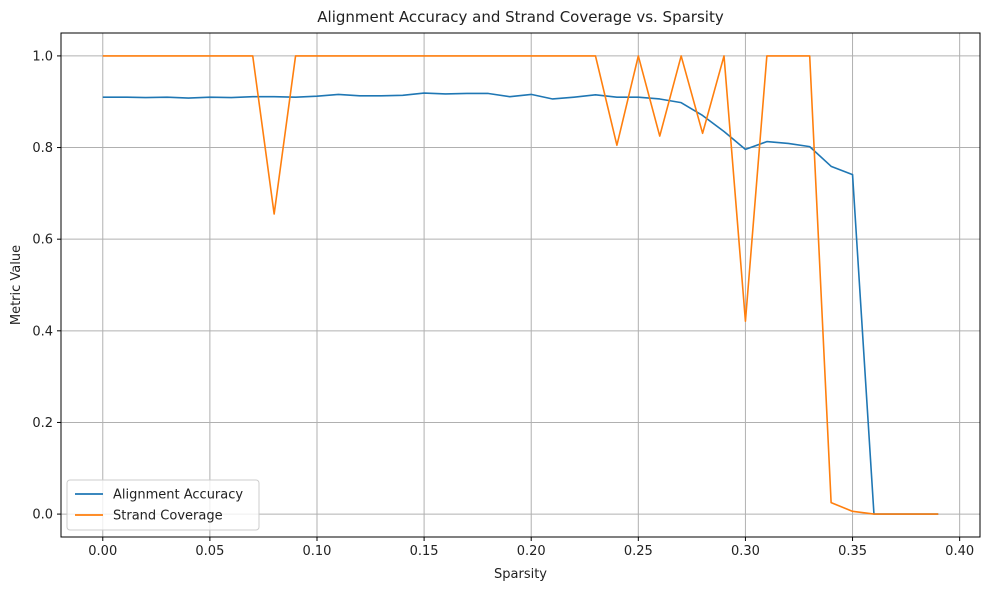  Describe the element at coordinates (209, 551) in the screenshot. I see `x-tick-label: 0.05` at that location.